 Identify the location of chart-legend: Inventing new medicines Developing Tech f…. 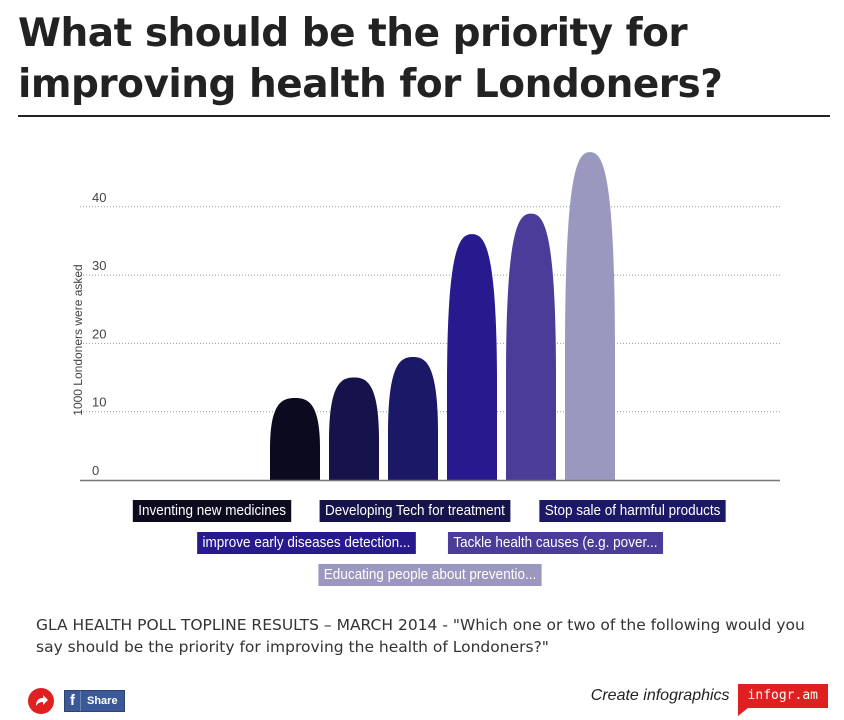
(430, 543).